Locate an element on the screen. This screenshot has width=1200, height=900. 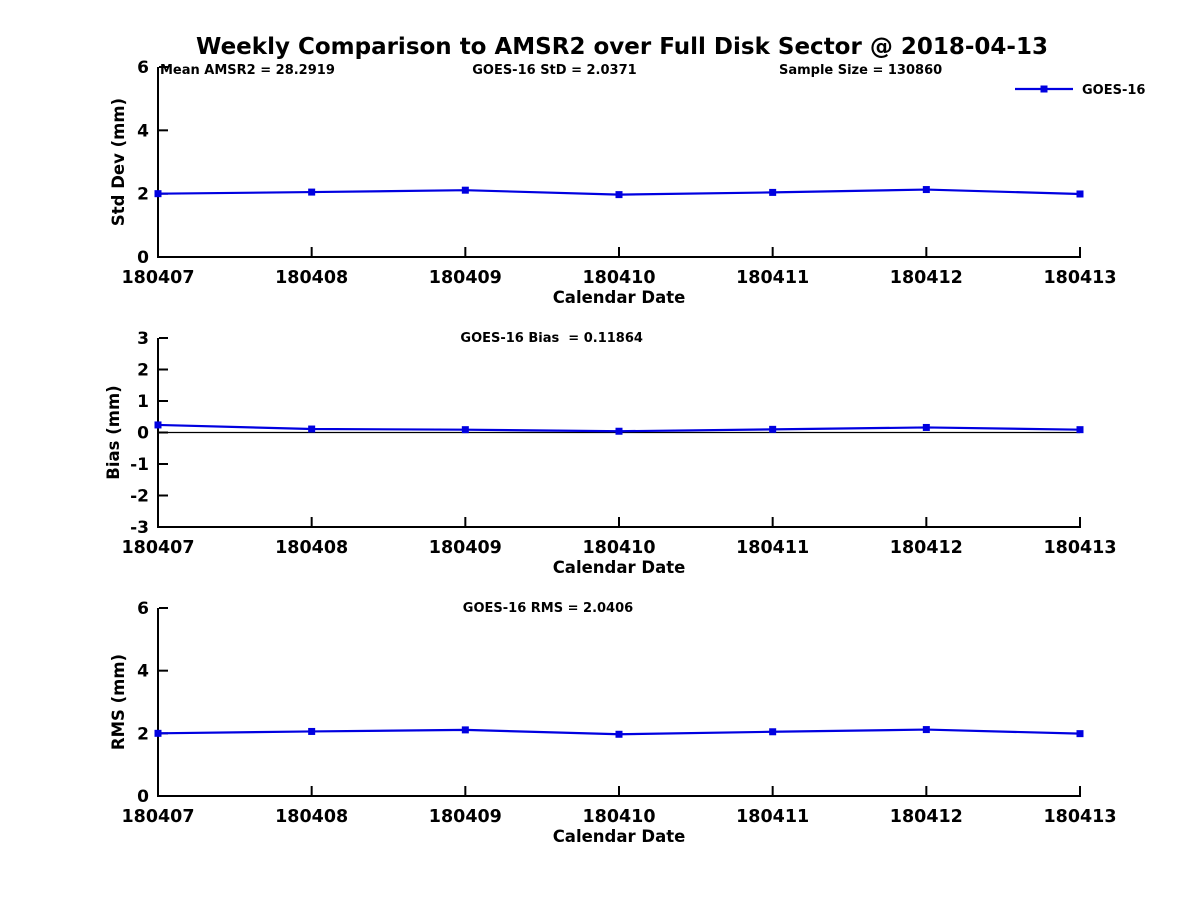
annotation: GOES-16 StD = 2.0371 is located at coordinates (554, 70).